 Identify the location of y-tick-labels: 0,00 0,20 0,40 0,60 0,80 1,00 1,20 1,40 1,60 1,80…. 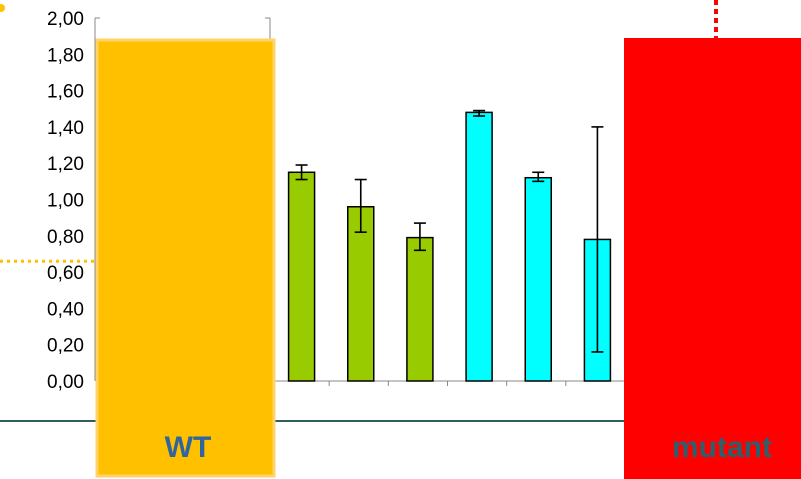
(65, 201).